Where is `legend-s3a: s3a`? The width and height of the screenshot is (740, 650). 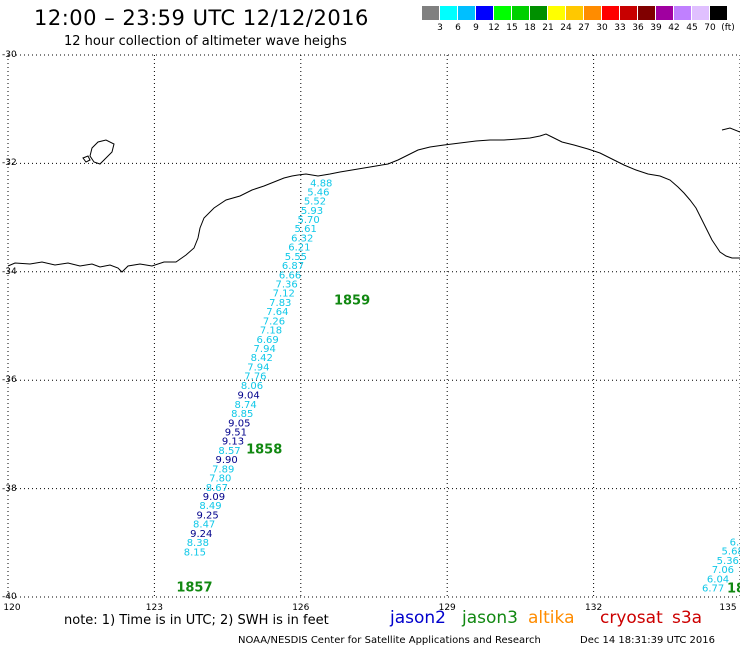 legend-s3a: s3a is located at coordinates (687, 618).